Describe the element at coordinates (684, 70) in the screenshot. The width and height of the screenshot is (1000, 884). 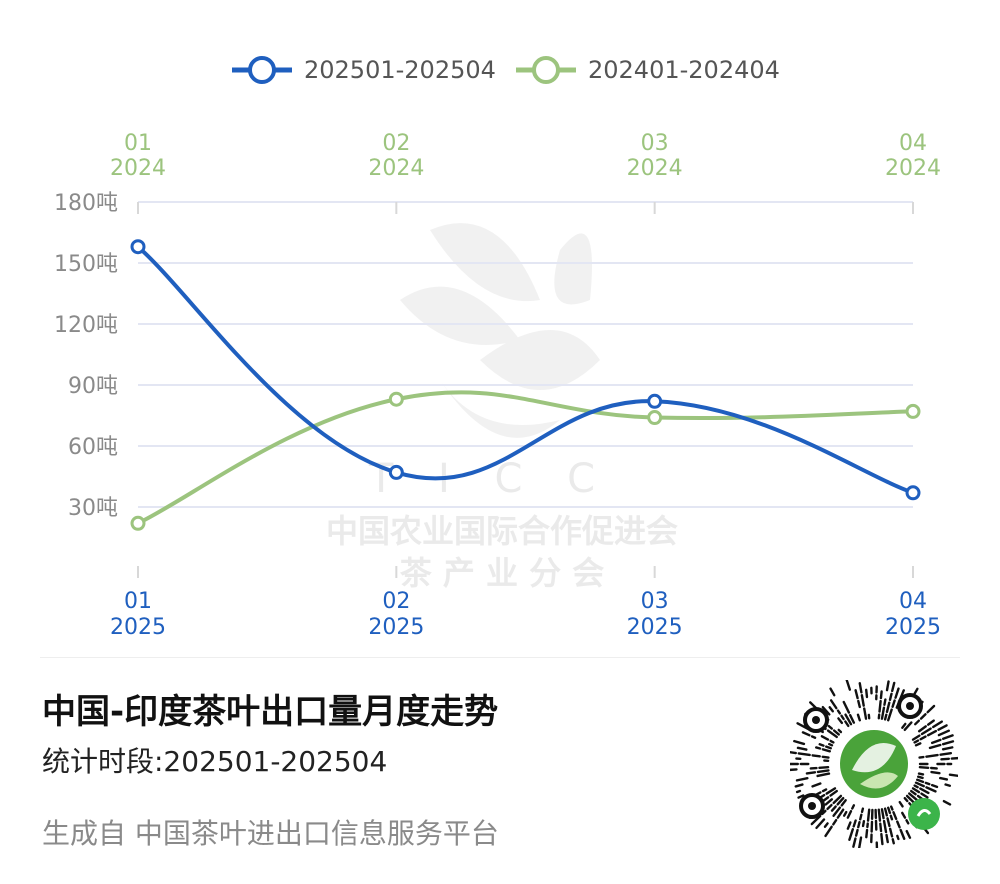
I see `legend-label-2024: 202401-202404` at that location.